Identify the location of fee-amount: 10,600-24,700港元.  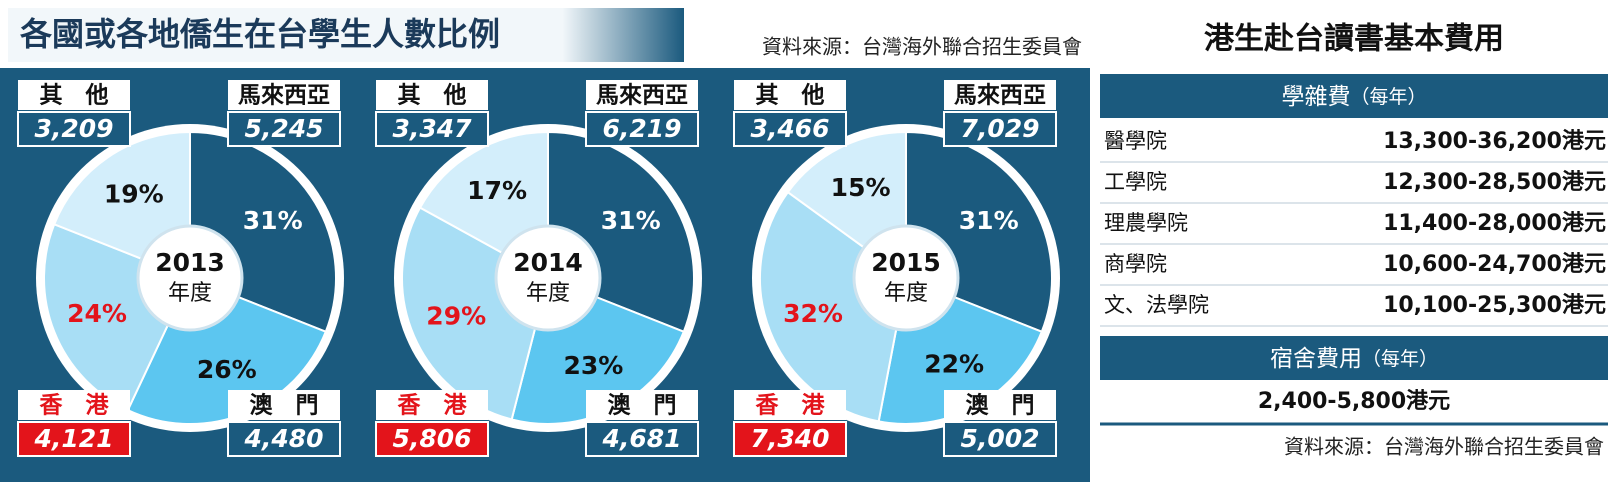
(1494, 264).